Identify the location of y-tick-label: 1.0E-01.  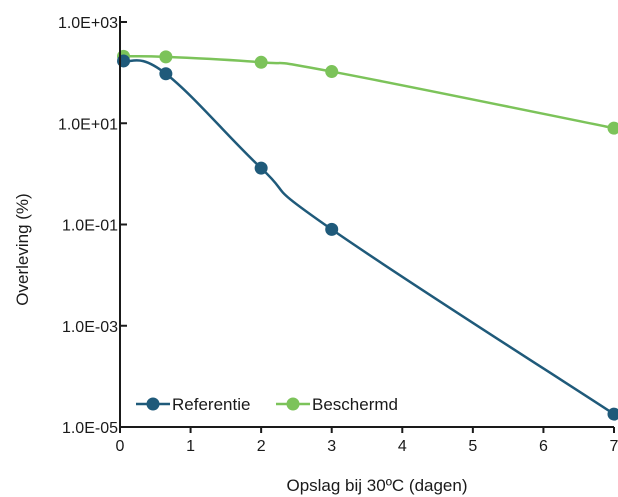
(90, 226).